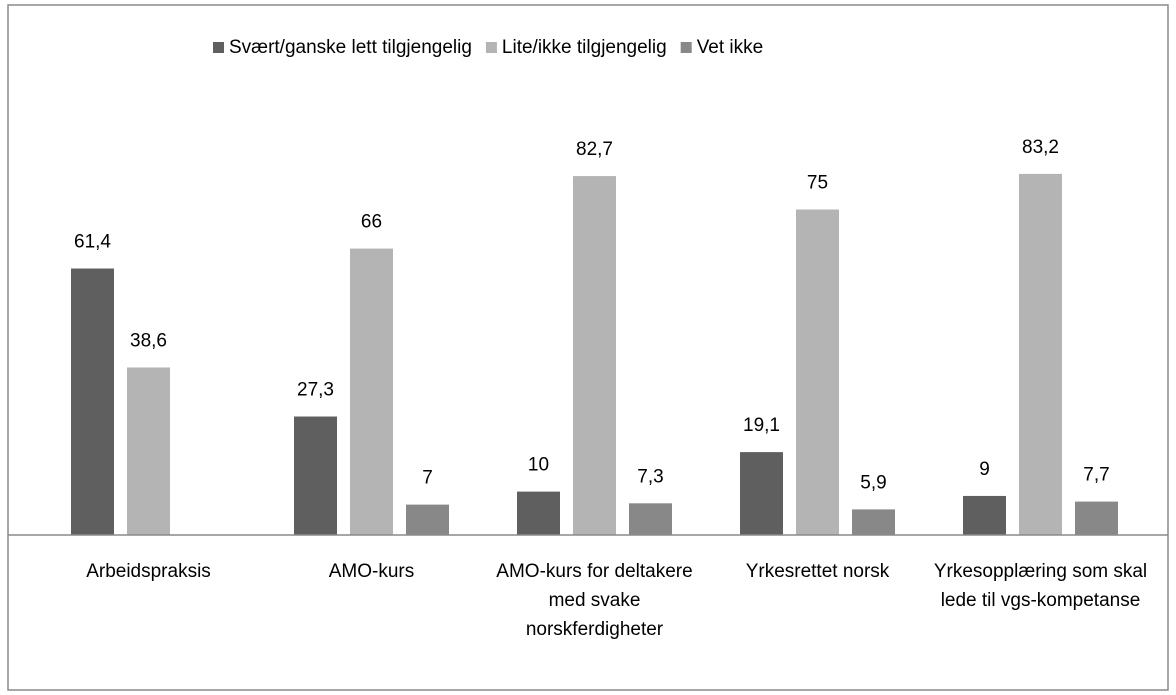 The image size is (1176, 695). What do you see at coordinates (148, 571) in the screenshot?
I see `x-tick-label: Arbeidspraksis` at bounding box center [148, 571].